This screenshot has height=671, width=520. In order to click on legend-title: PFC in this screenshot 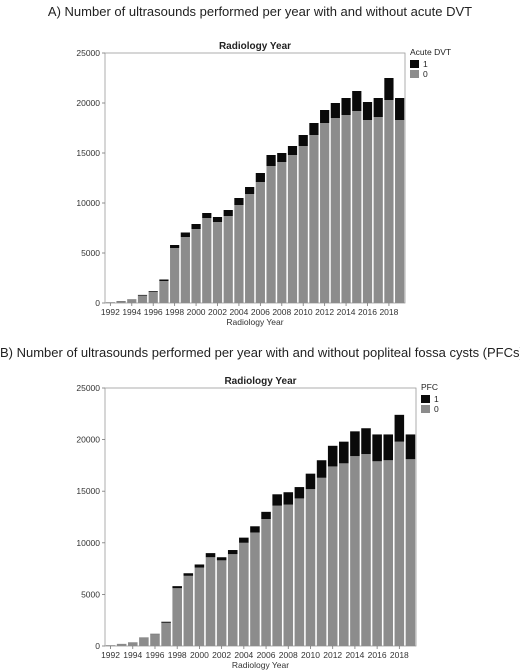, I will do `click(429, 387)`.